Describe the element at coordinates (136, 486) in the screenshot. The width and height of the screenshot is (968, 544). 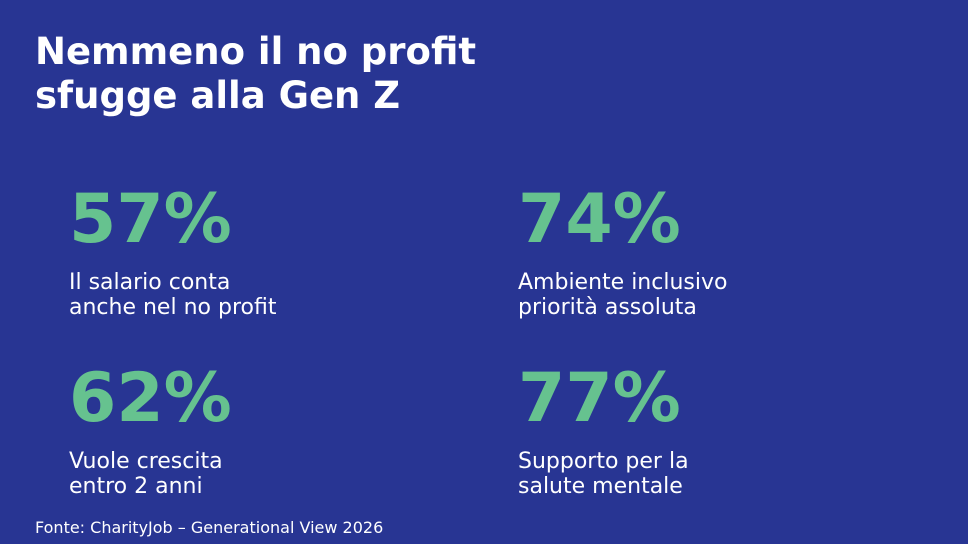
I see `stat-description-line-2: entro 2 anni` at that location.